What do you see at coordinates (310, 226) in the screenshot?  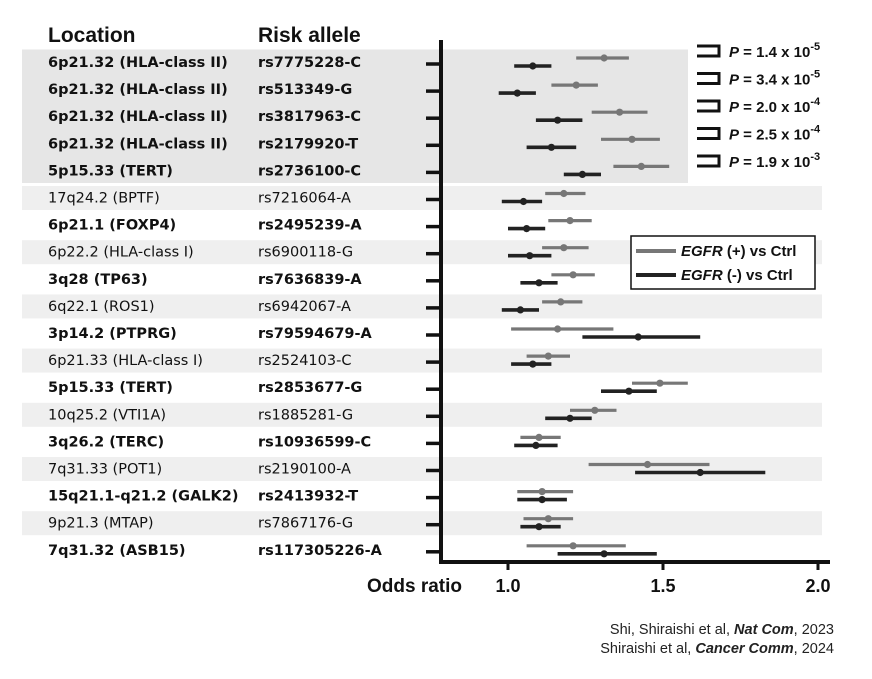 I see `row-risk-allele: rs2495239-A` at bounding box center [310, 226].